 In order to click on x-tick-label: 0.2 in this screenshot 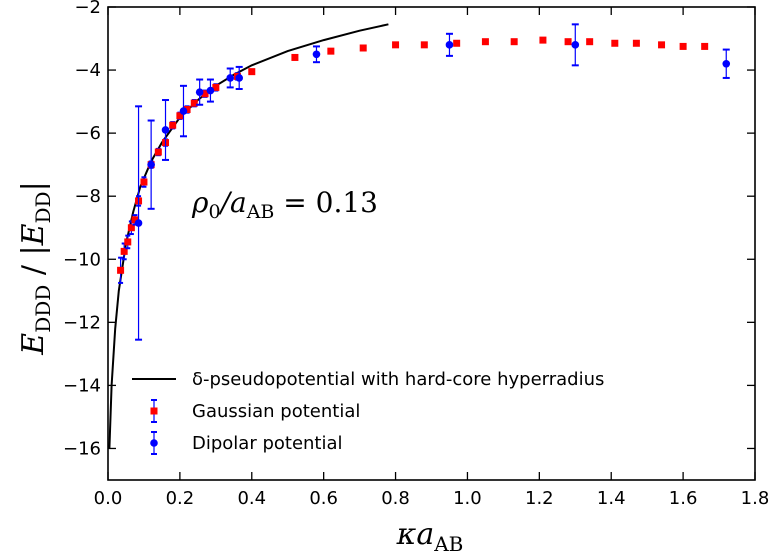, I will do `click(180, 498)`.